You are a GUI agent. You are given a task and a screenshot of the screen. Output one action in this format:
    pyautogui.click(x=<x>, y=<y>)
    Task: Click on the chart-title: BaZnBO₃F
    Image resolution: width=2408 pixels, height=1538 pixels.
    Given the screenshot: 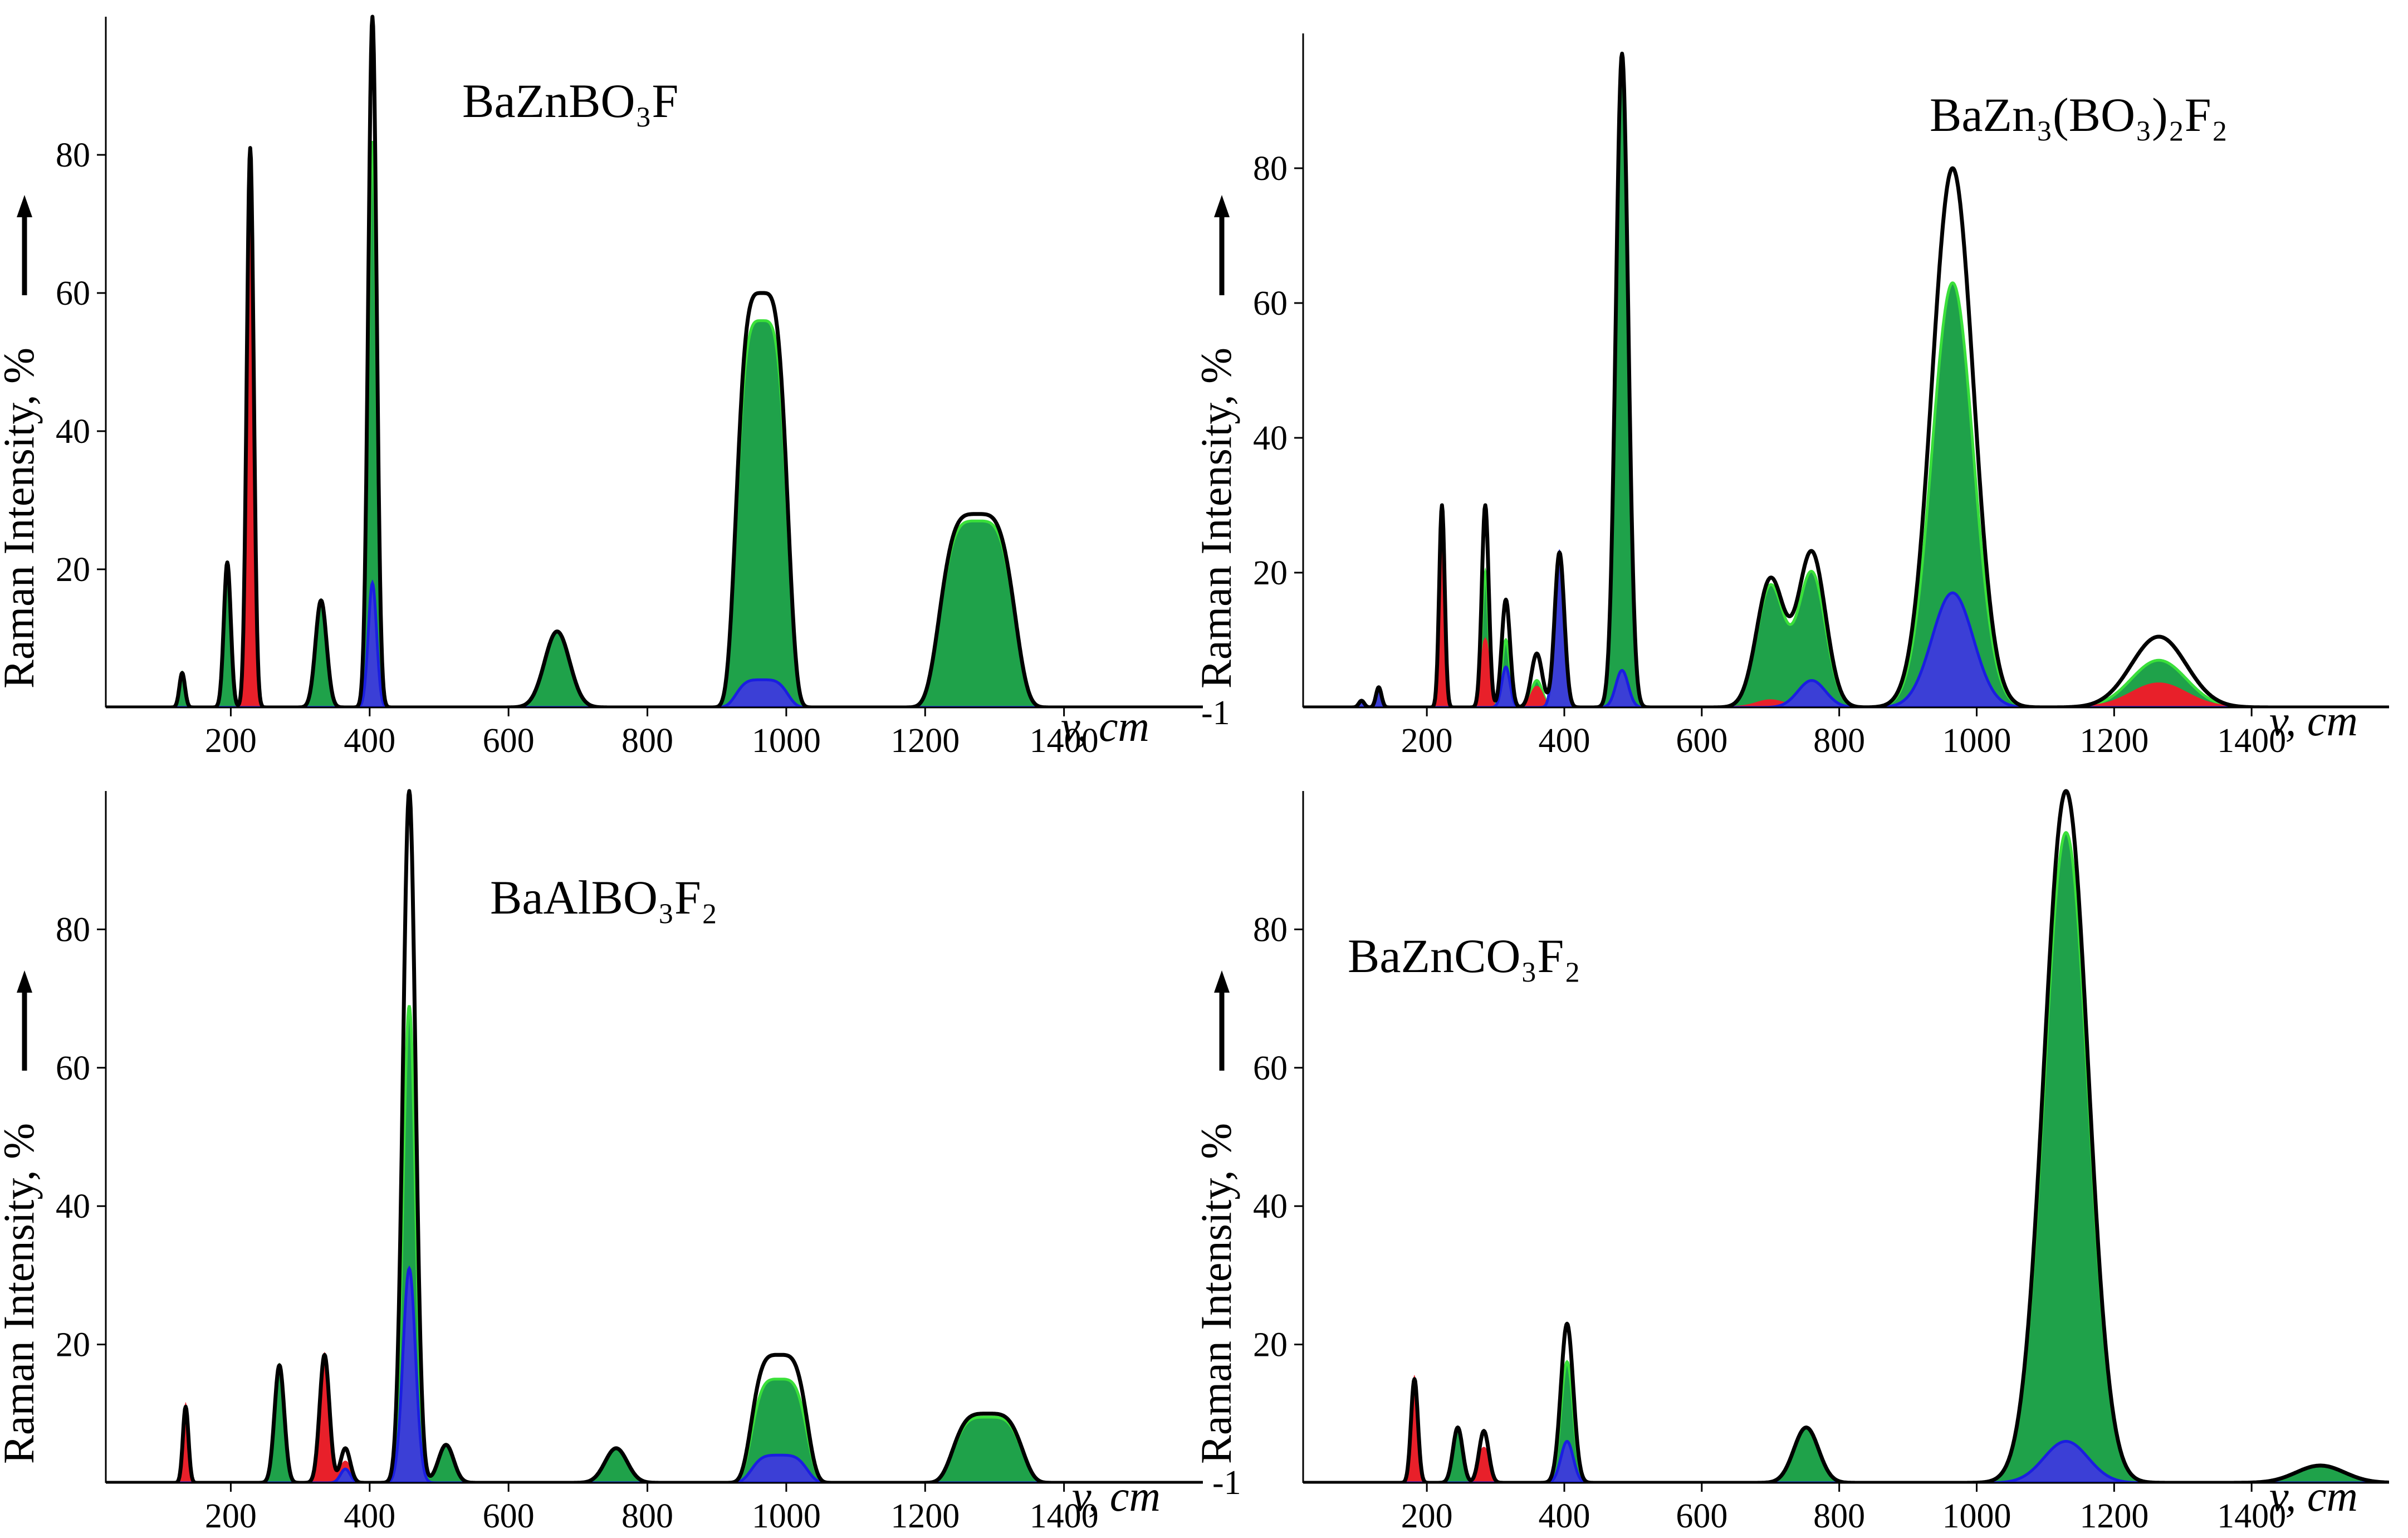 What is the action you would take?
    pyautogui.click(x=570, y=101)
    